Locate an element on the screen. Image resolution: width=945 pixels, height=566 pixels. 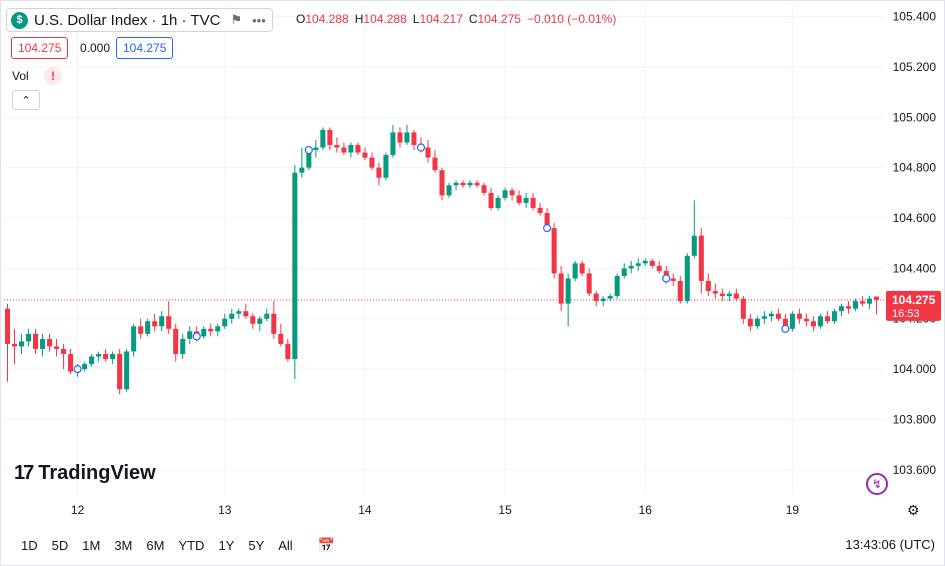
symbol-header: $ U.S. Dollar Index · 1h · TVC ⚑ ••• is located at coordinates (139, 20).